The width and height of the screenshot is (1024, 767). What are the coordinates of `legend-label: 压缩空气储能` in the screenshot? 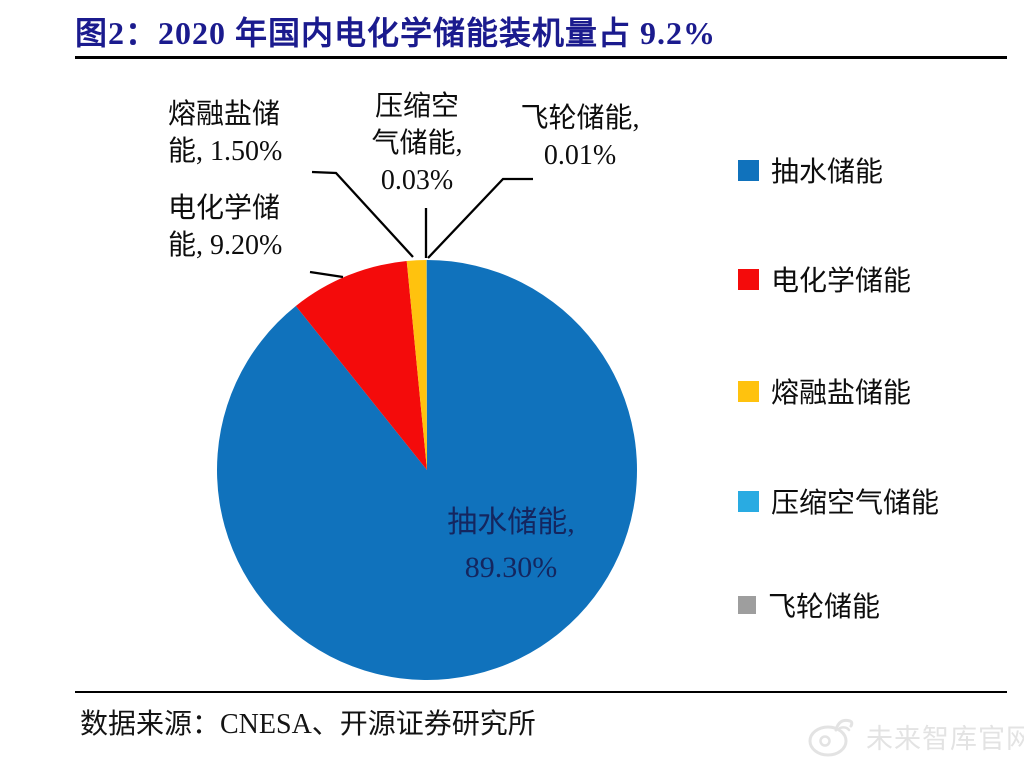 It's located at (855, 503).